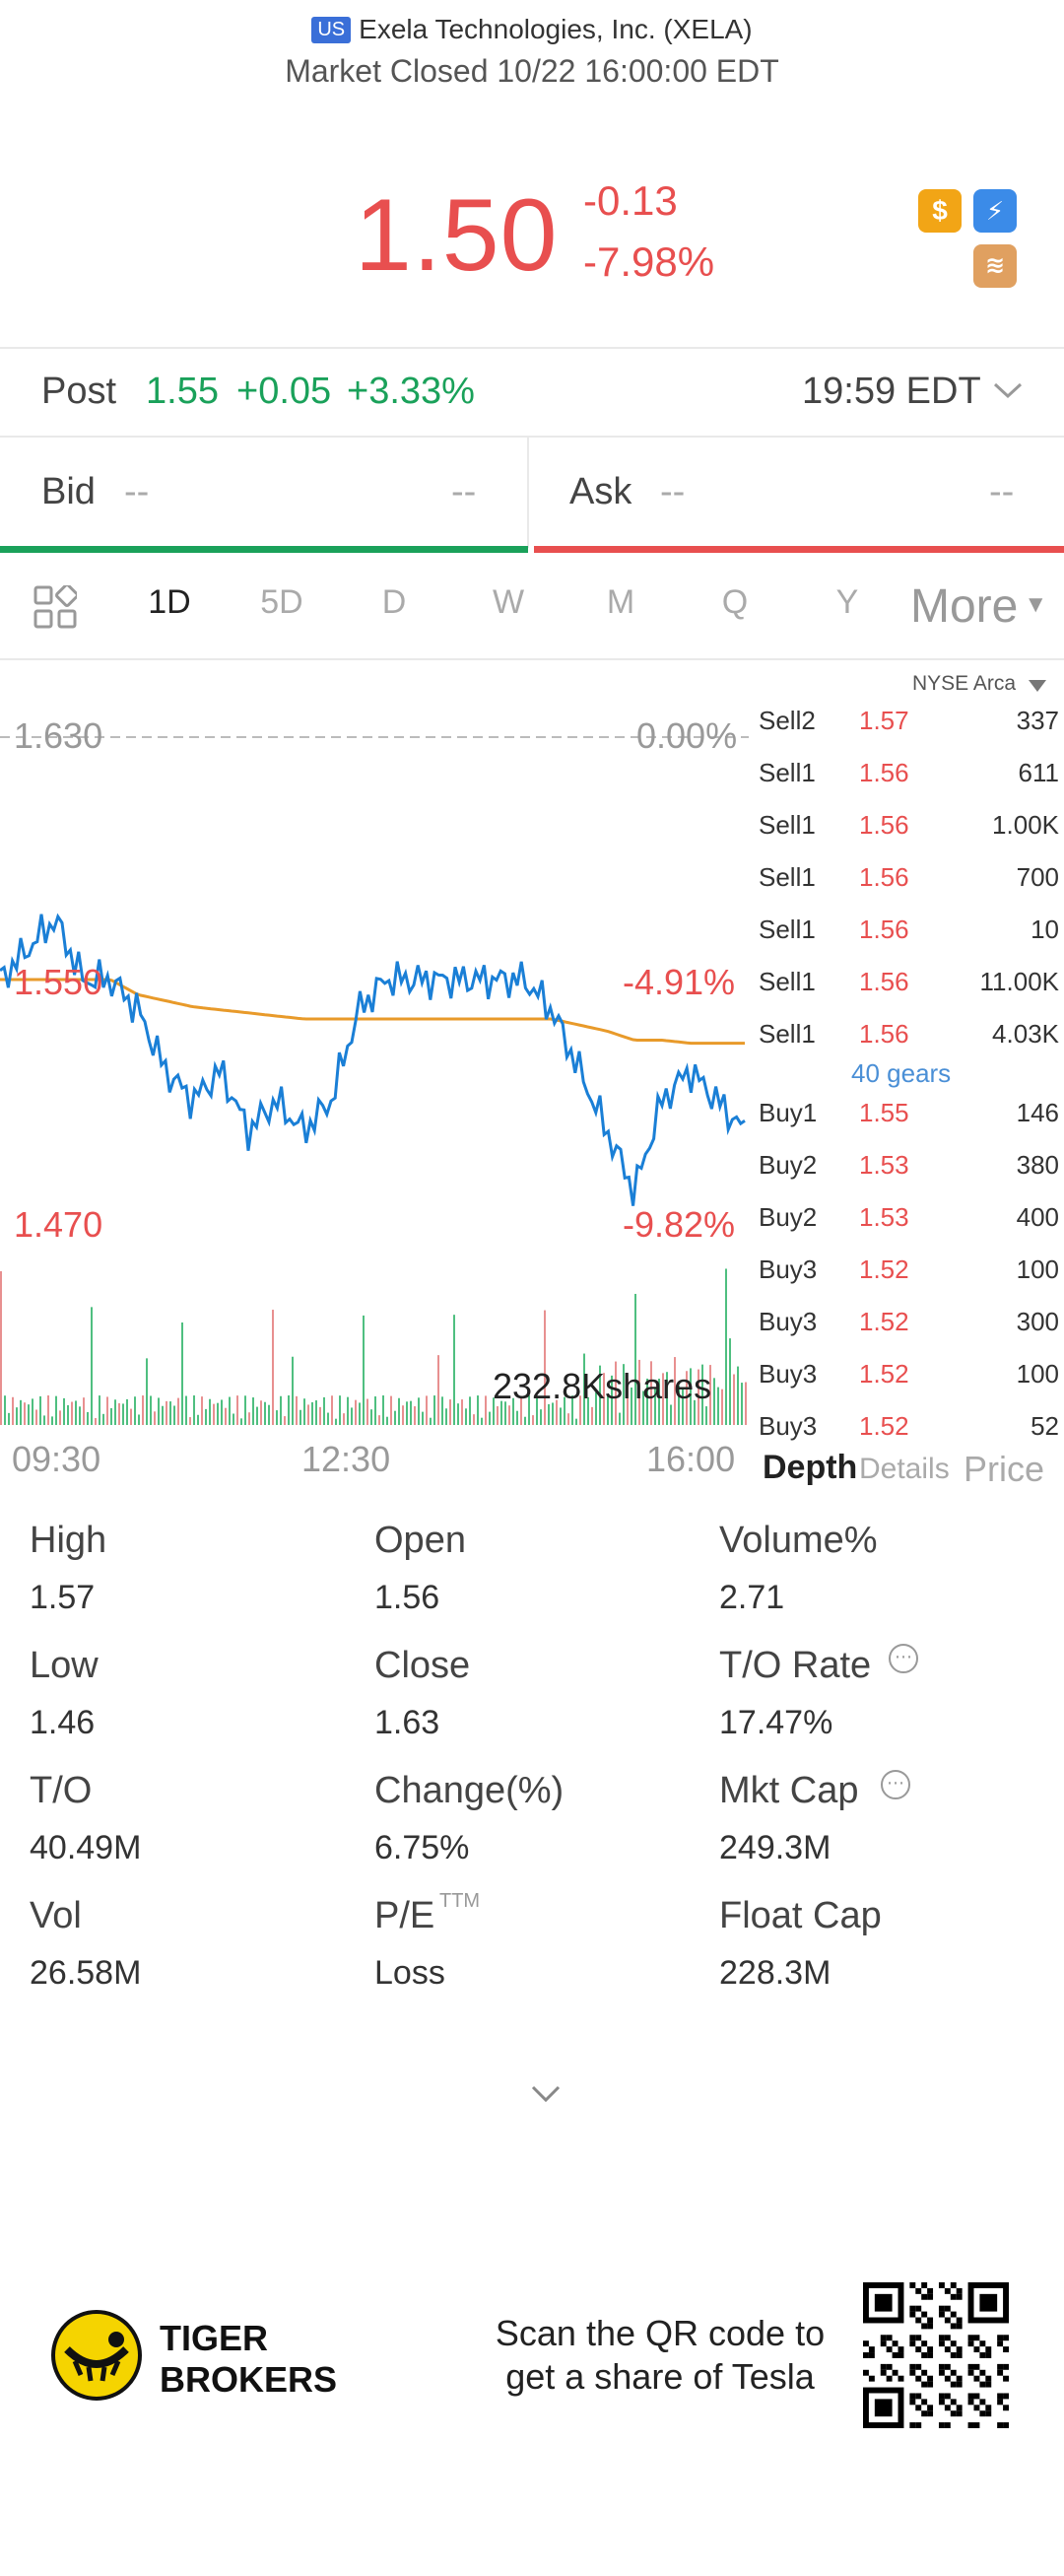  I want to click on grid-icon, so click(55, 607).